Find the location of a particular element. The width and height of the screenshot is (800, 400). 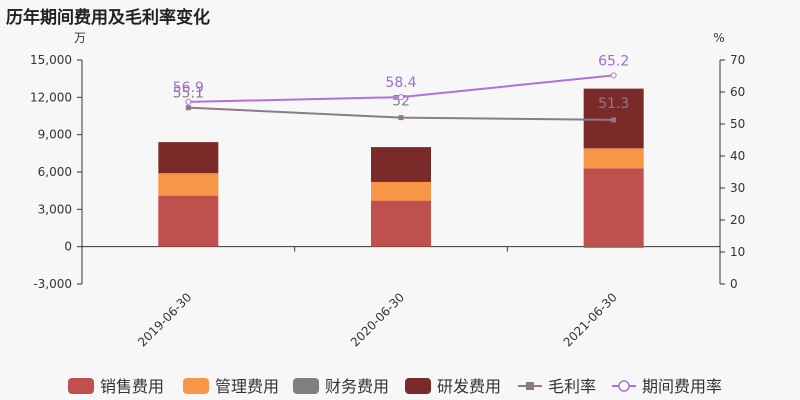

right-tick-label: 0 is located at coordinates (734, 284).